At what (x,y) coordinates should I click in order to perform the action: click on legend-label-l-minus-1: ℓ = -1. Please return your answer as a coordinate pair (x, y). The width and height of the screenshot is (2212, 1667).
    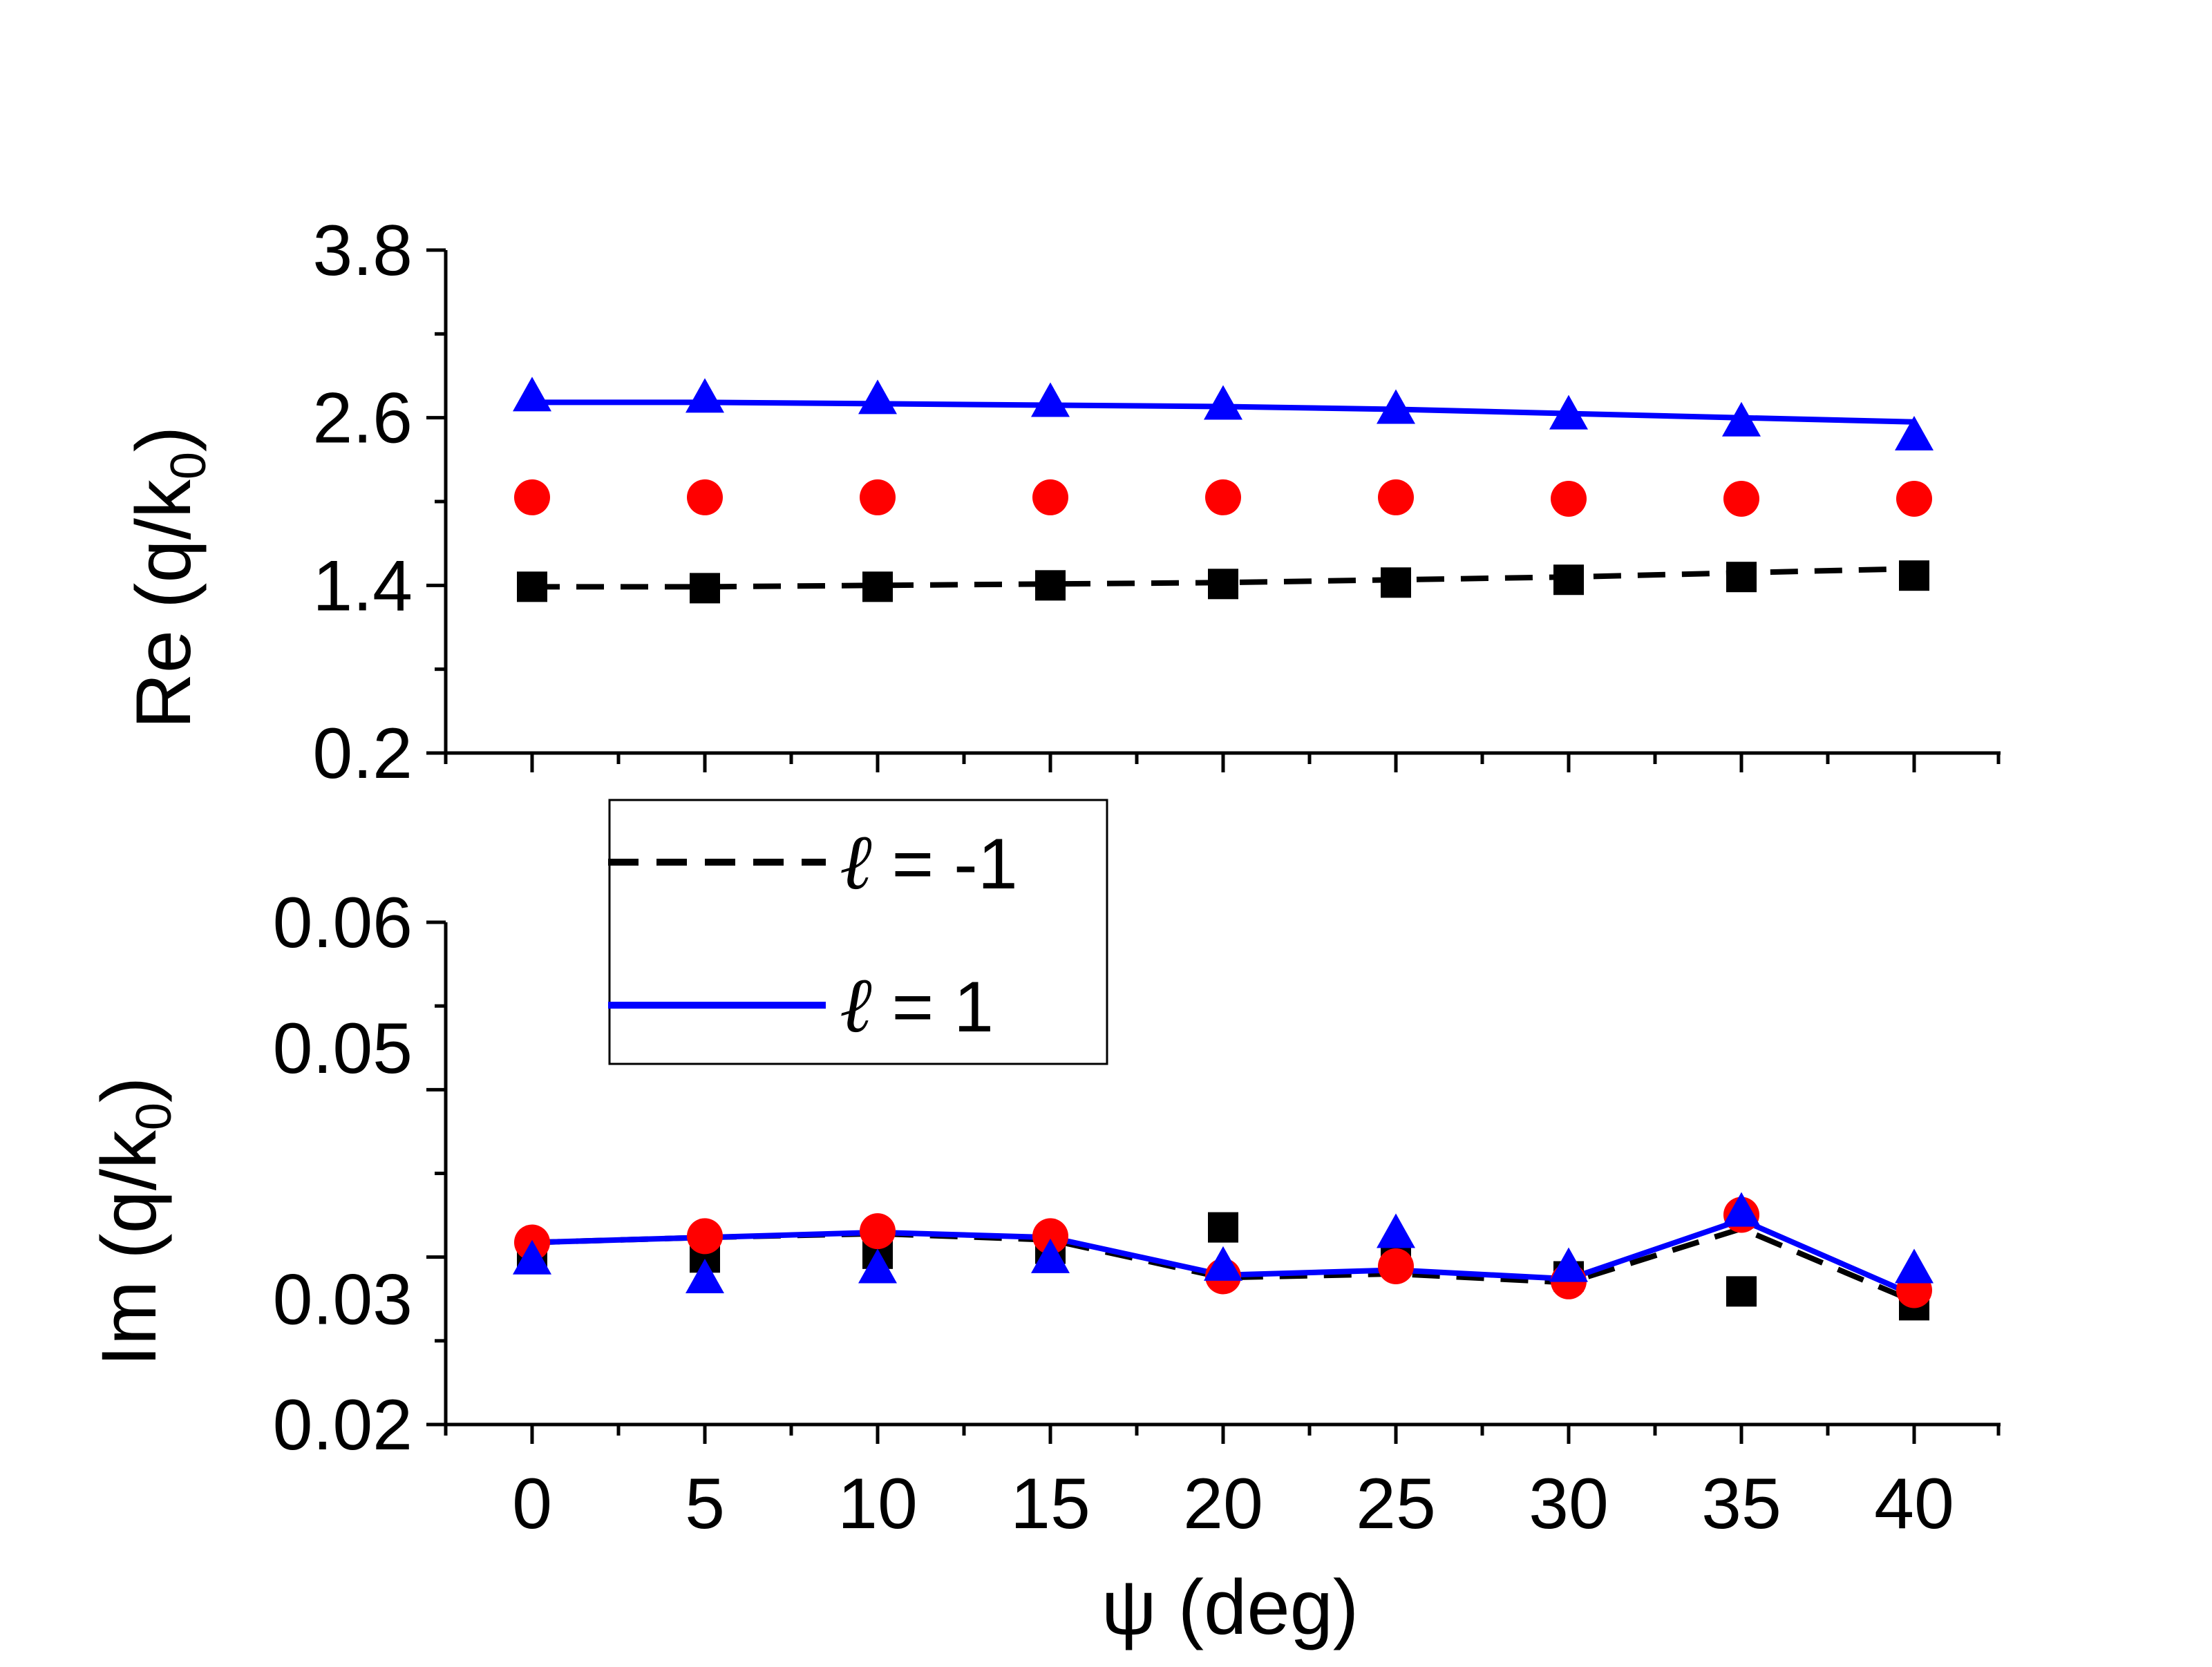
    Looking at the image, I should click on (929, 863).